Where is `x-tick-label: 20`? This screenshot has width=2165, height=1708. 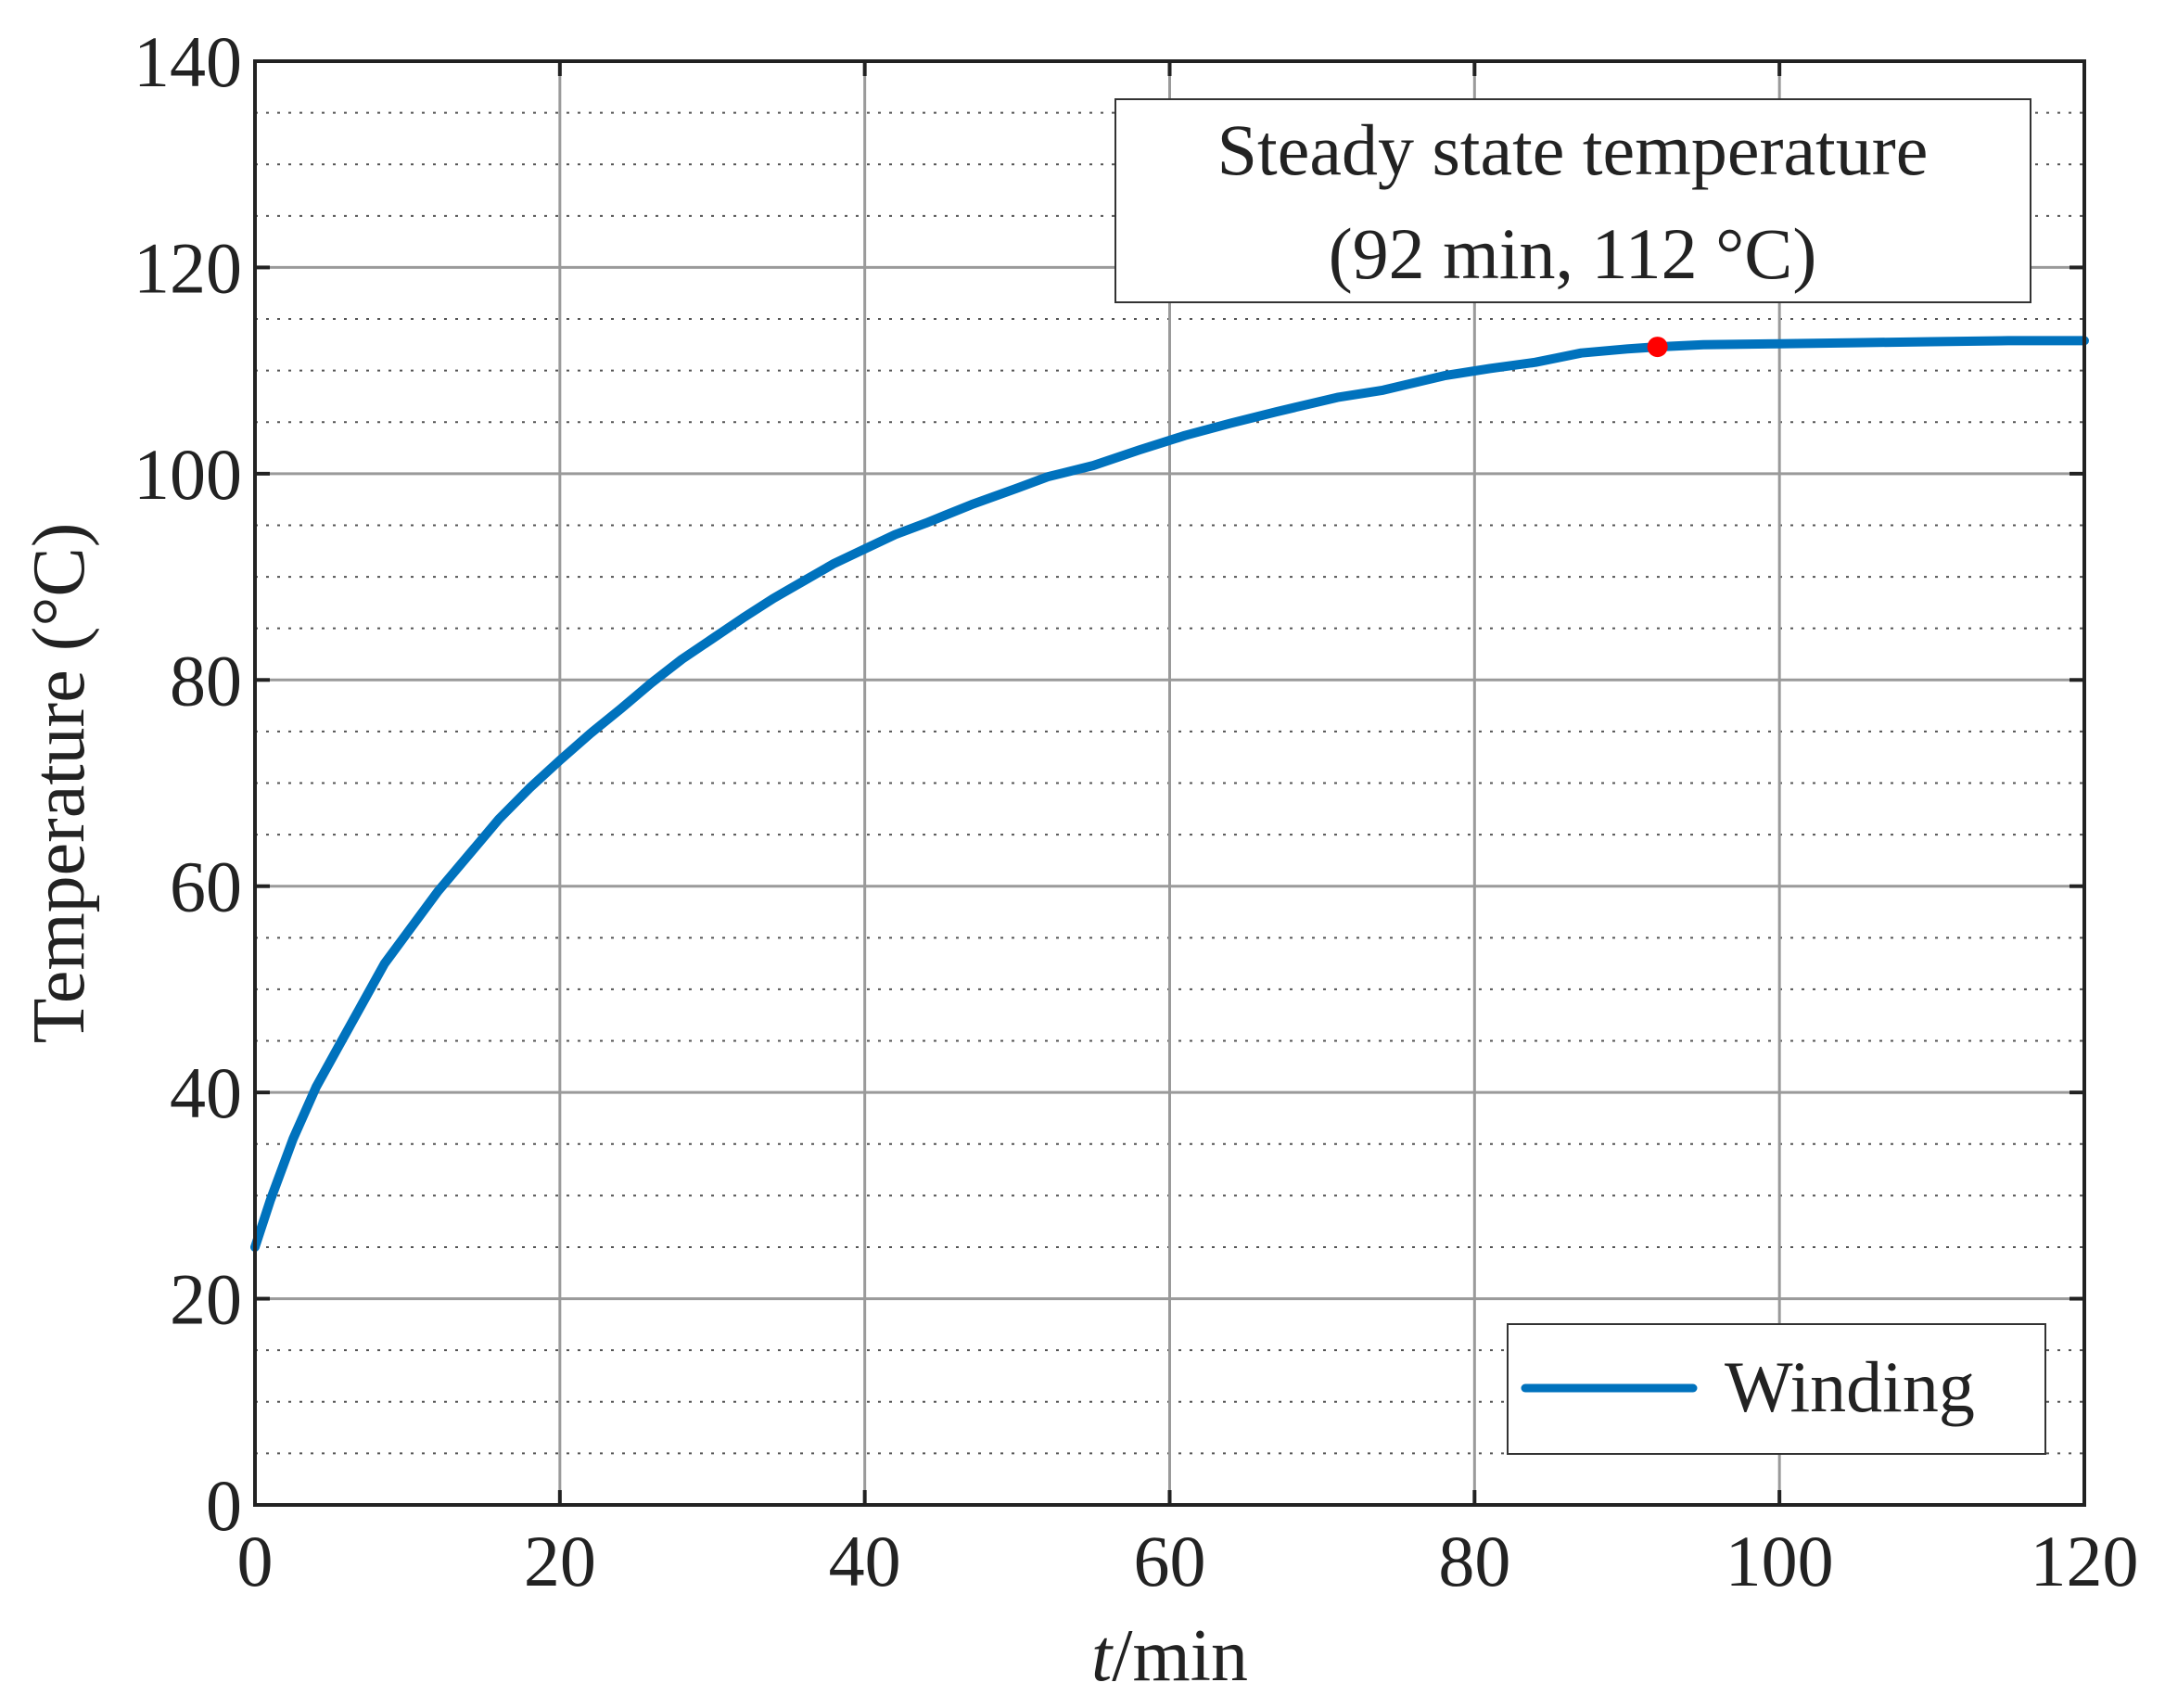 x-tick-label: 20 is located at coordinates (560, 1561).